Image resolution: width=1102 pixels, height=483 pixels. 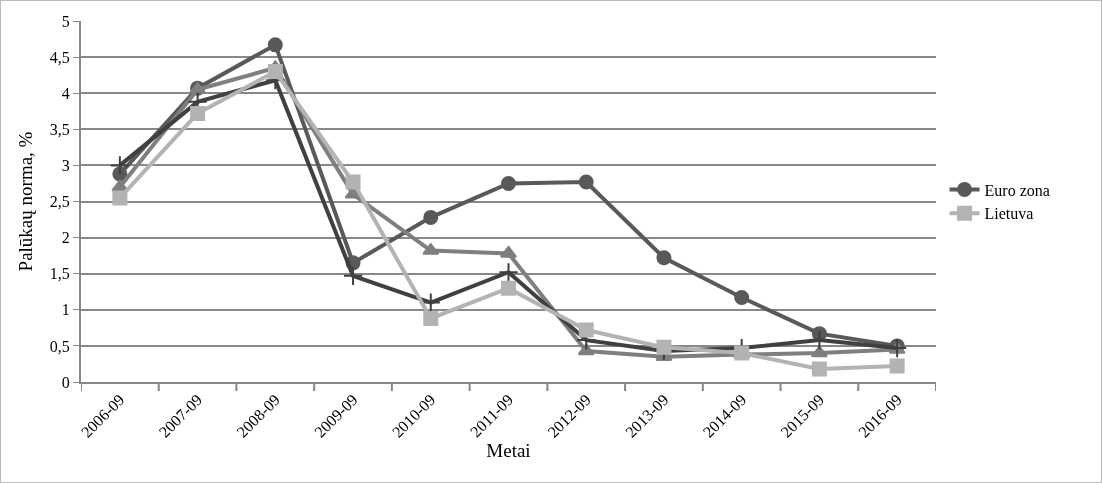 I want to click on y-tick-label: 0,5, so click(x=59, y=346).